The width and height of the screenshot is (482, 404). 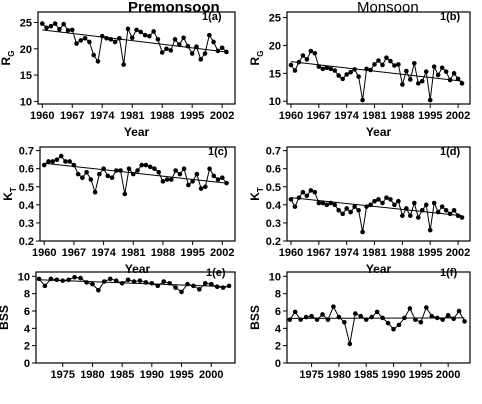 I want to click on chart-title: Premonsoon, so click(x=174, y=8).